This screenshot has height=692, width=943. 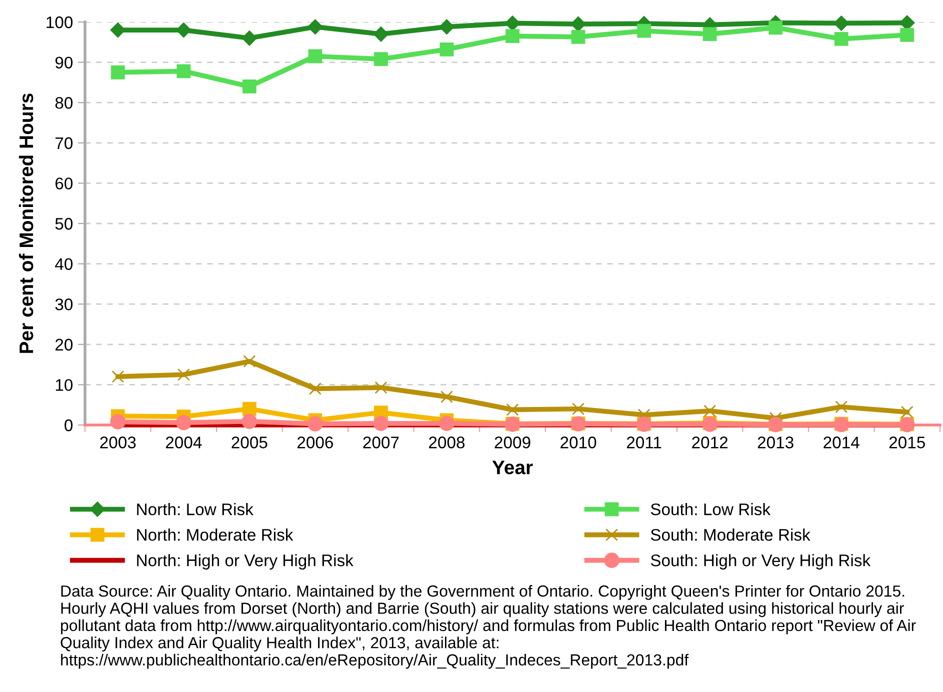 What do you see at coordinates (245, 562) in the screenshot?
I see `legend-label: North: High or Very High Risk` at bounding box center [245, 562].